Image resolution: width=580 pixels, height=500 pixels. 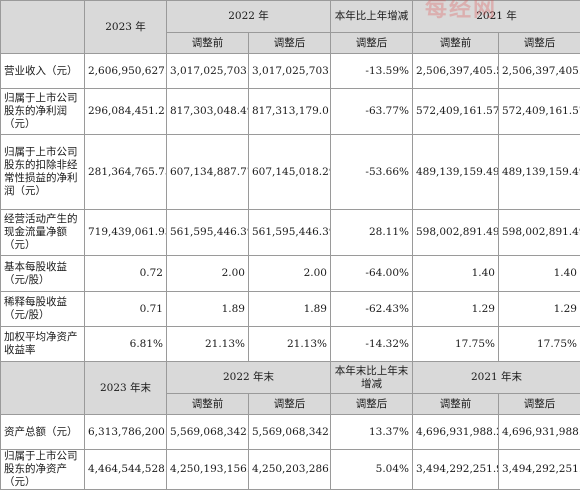 I want to click on cell-change: -14.32%, so click(x=371, y=344).